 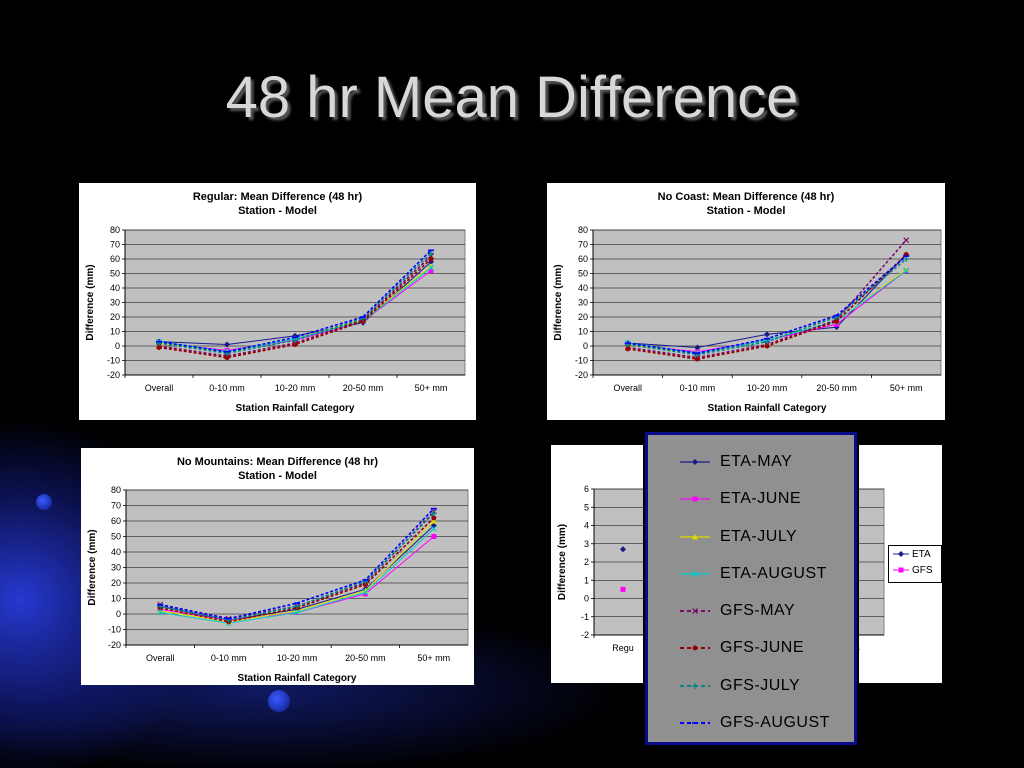 What do you see at coordinates (773, 573) in the screenshot?
I see `legend-label: ETA-AUGUST` at bounding box center [773, 573].